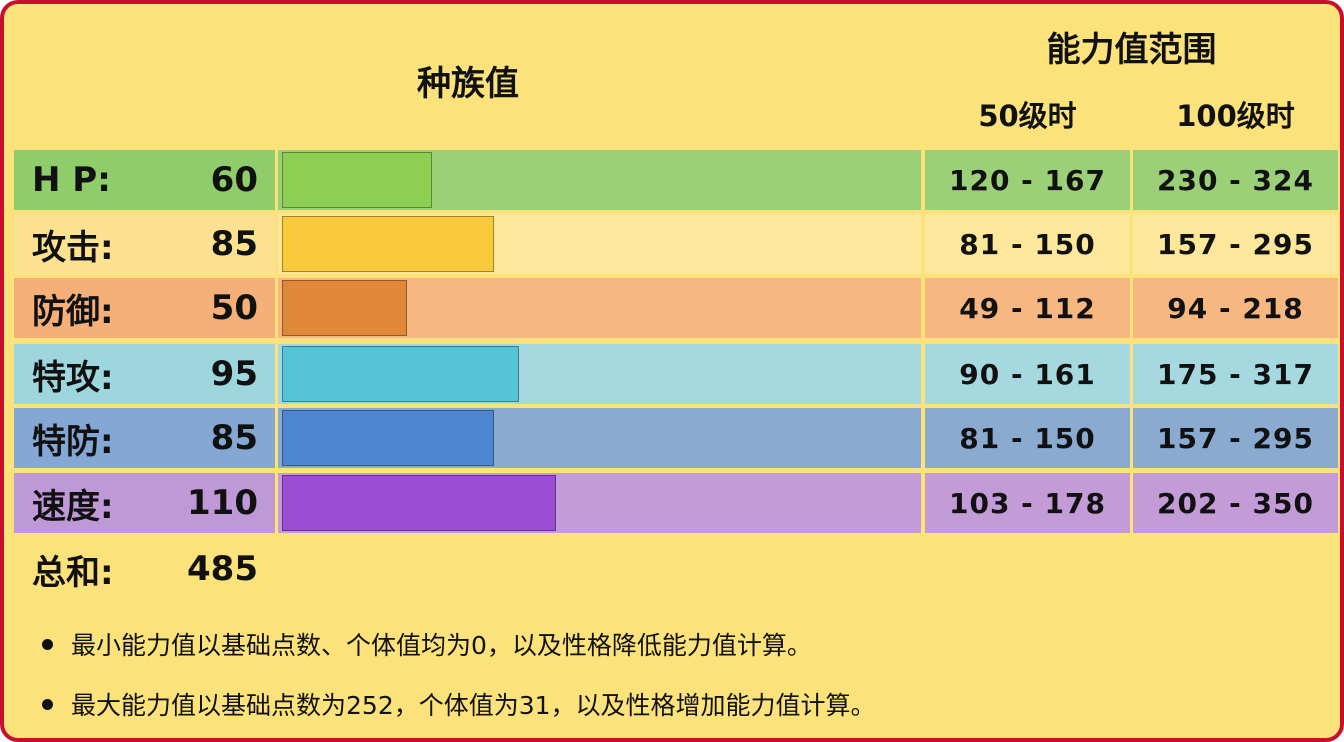  Describe the element at coordinates (473, 705) in the screenshot. I see `note-max-text: 最大能力值以基础点数为252，个体值为31，以及性格增加能力值计算。` at that location.